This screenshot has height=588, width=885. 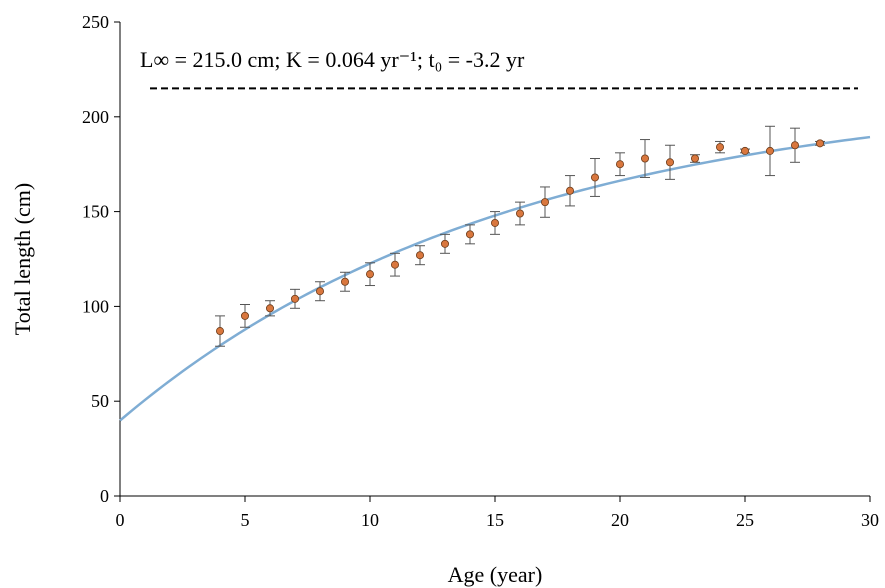 What do you see at coordinates (370, 520) in the screenshot?
I see `x-tick-label: 10` at bounding box center [370, 520].